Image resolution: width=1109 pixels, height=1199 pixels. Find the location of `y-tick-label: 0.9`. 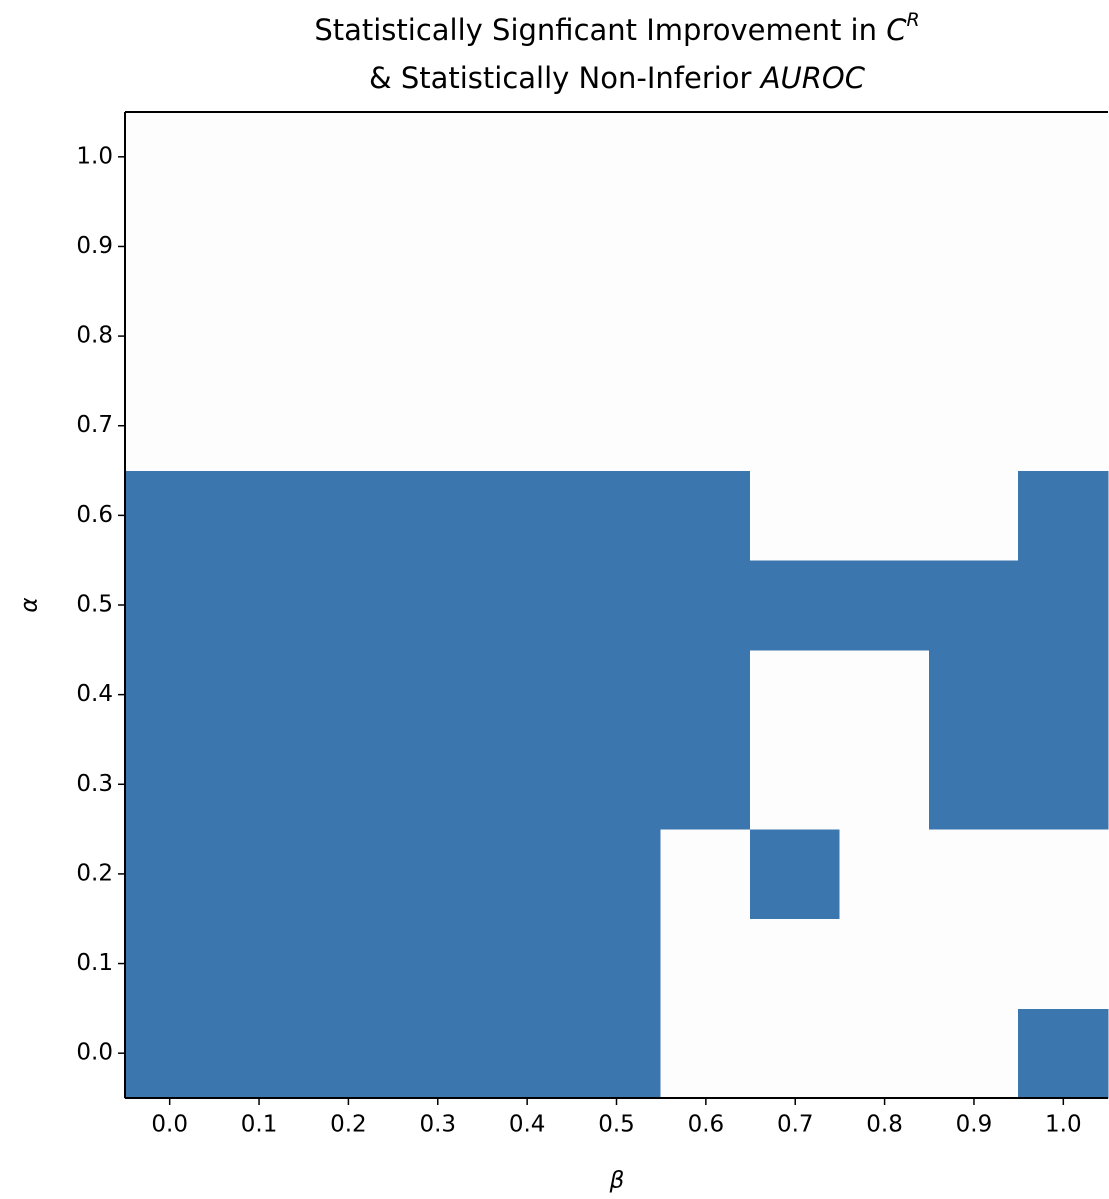

y-tick-label: 0.9 is located at coordinates (94, 246).